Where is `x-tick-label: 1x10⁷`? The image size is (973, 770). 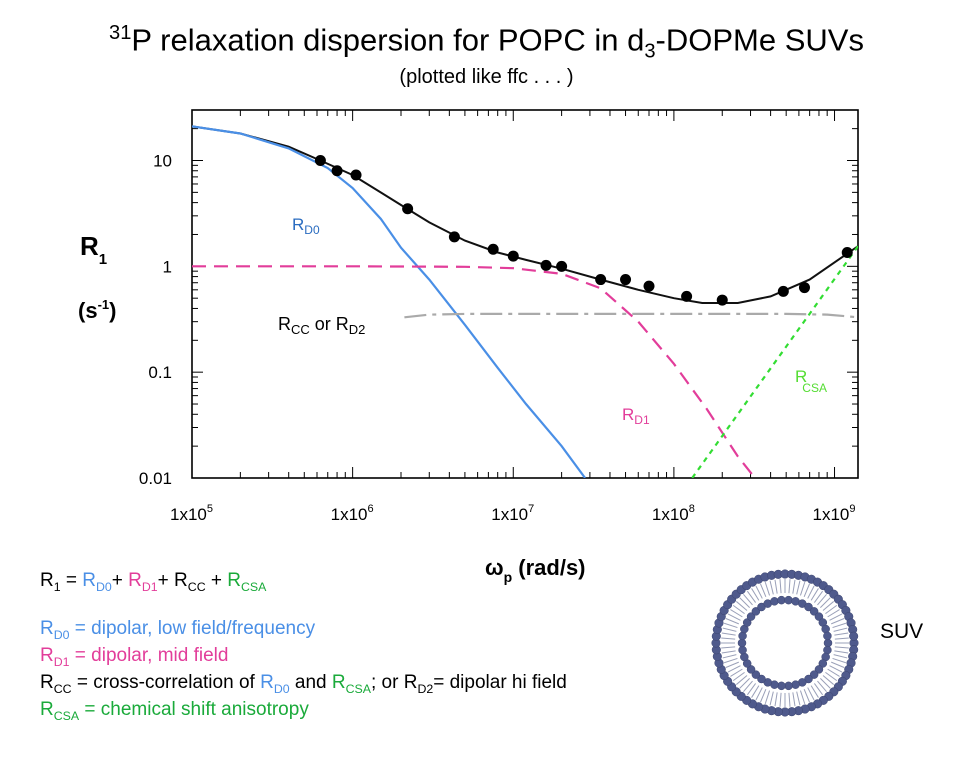 x-tick-label: 1x10⁷ is located at coordinates (512, 513).